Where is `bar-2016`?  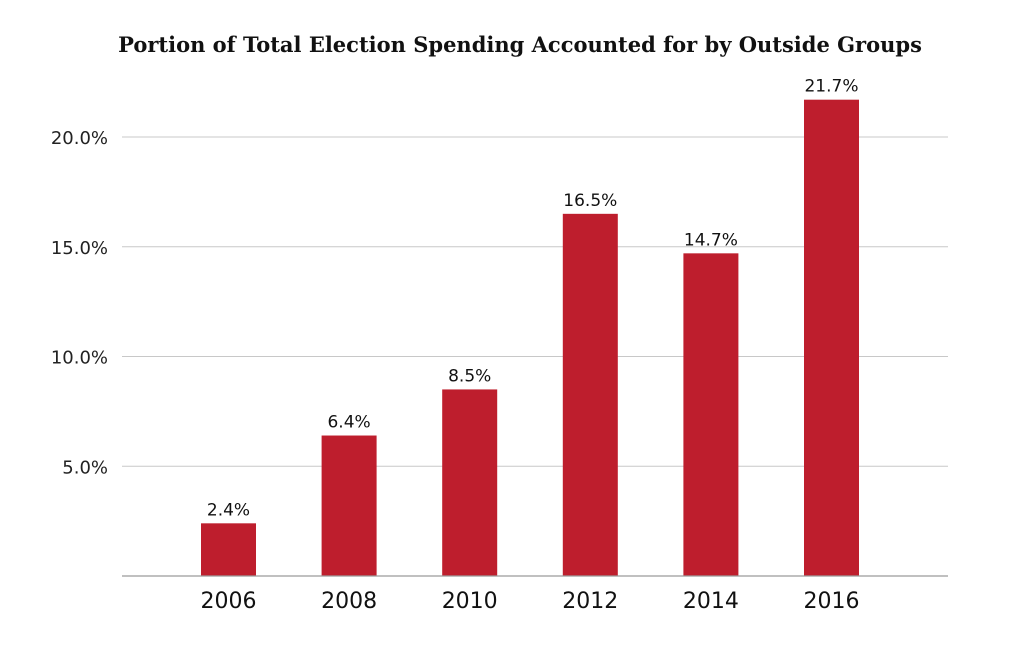
bar-2016 is located at coordinates (831, 337).